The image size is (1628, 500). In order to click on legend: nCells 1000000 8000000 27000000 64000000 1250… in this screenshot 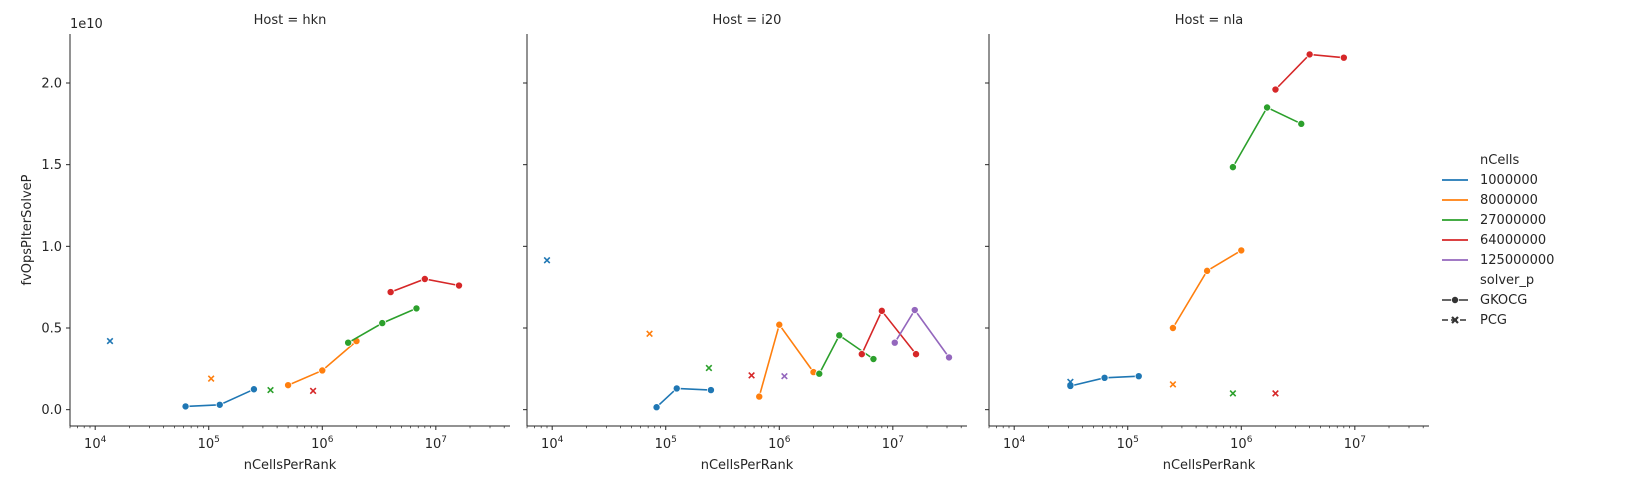, I will do `click(1498, 240)`.